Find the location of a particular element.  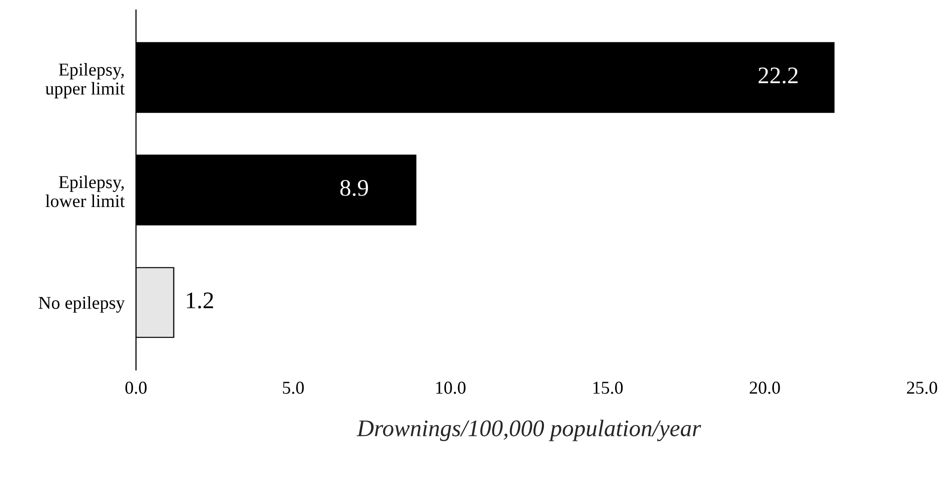

data-label: 8.9 is located at coordinates (354, 188).